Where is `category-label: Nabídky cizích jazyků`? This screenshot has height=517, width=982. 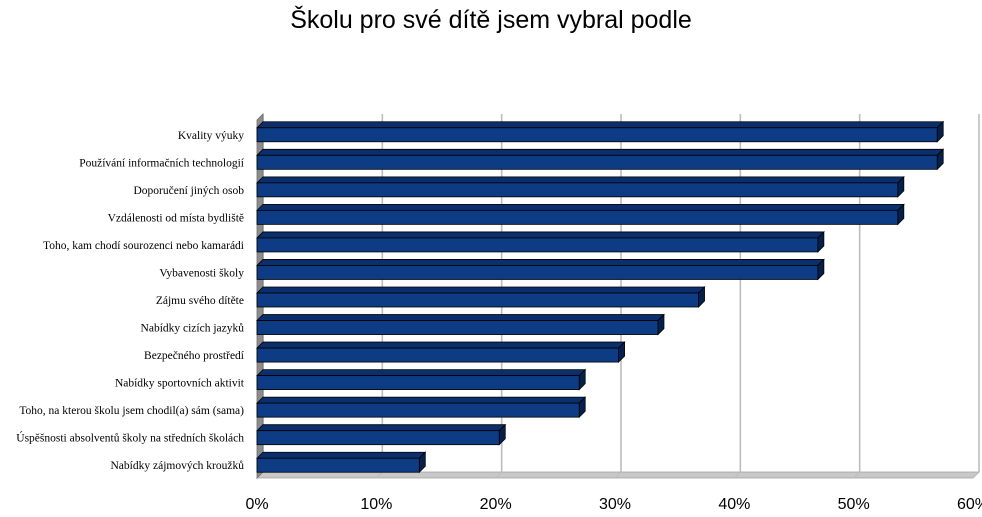
category-label: Nabídky cizích jazyků is located at coordinates (193, 328).